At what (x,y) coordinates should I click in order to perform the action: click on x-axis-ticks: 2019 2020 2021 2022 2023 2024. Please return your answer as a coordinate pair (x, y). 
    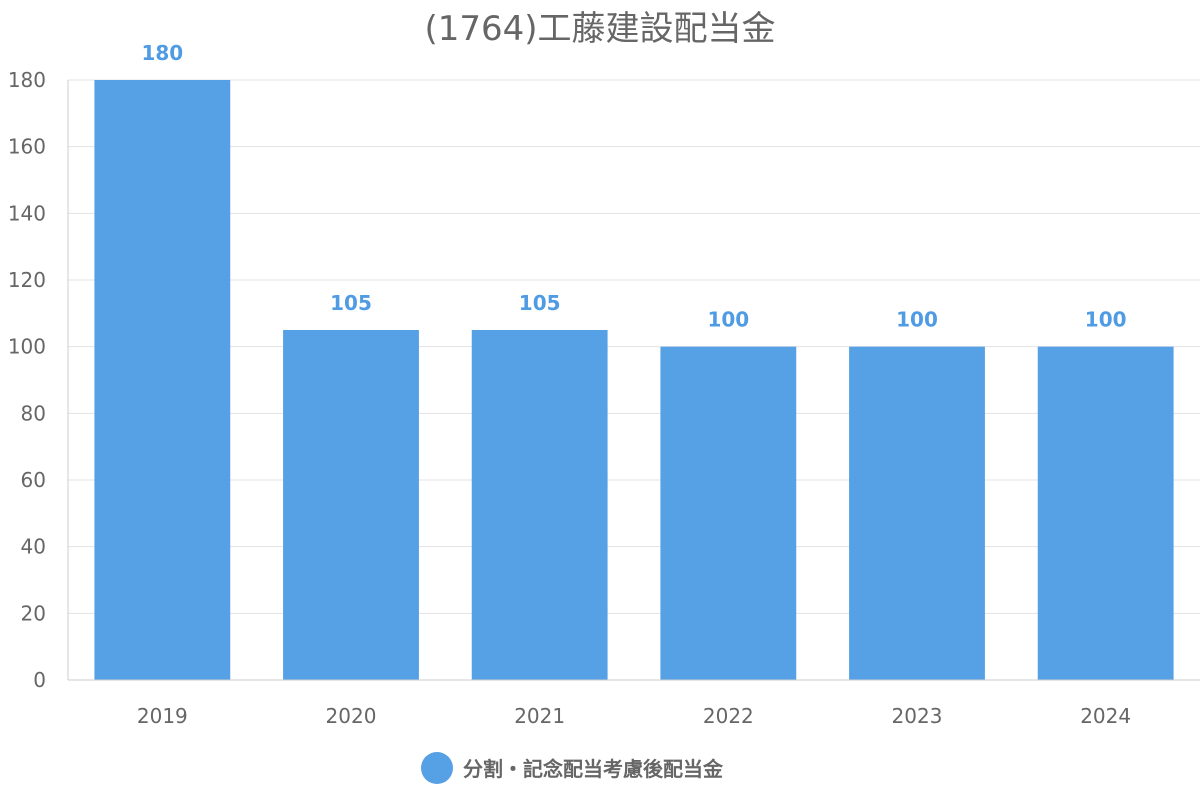
    Looking at the image, I should click on (634, 716).